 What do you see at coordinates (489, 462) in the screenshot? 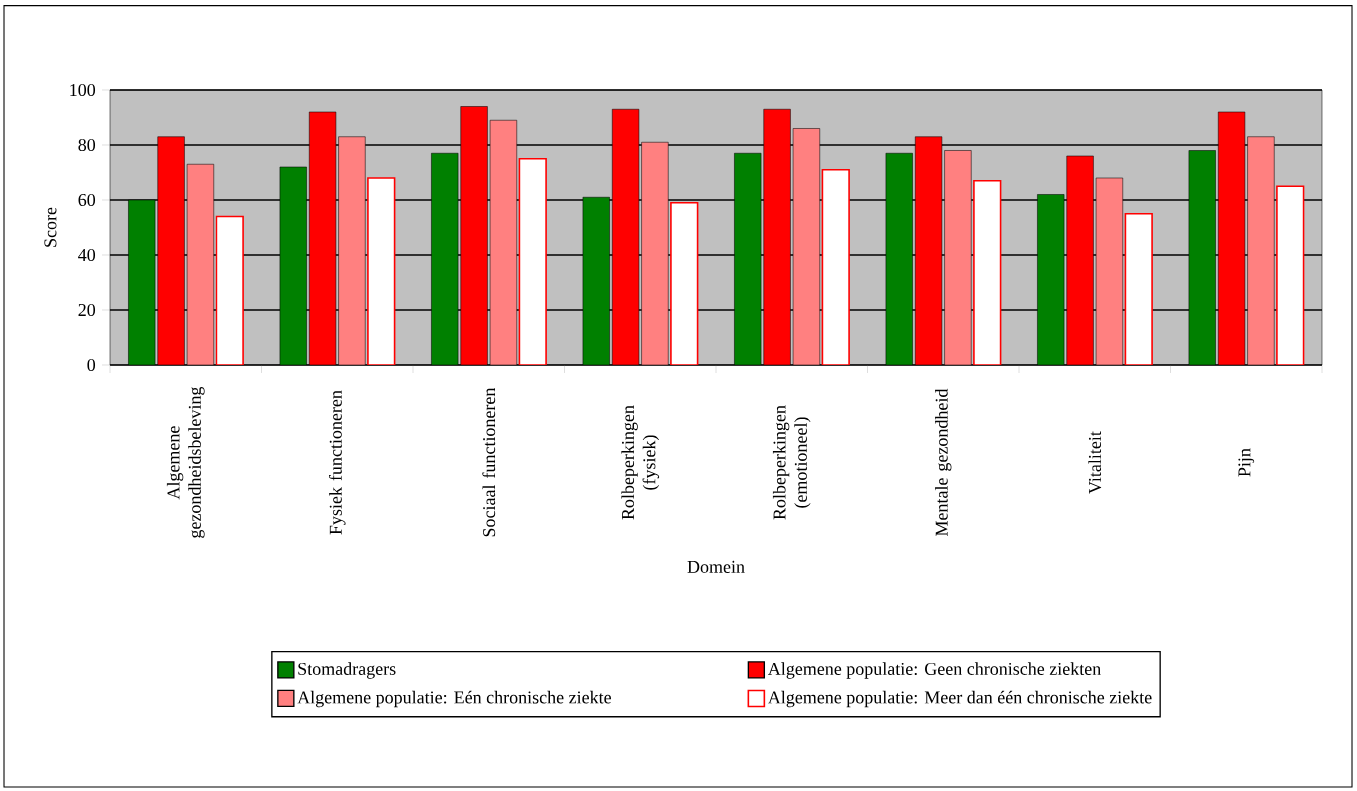
I see `x-tick-label: Sociaal functioneren` at bounding box center [489, 462].